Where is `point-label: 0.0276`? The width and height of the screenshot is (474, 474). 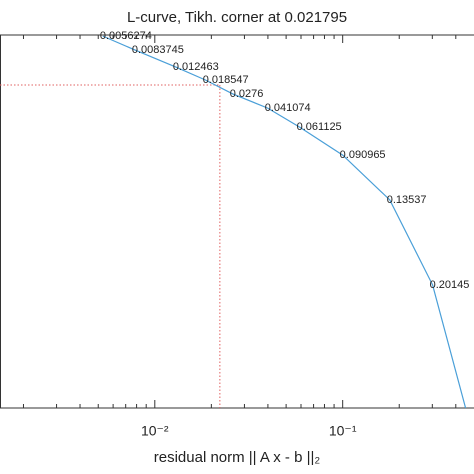
point-label: 0.0276 is located at coordinates (247, 94).